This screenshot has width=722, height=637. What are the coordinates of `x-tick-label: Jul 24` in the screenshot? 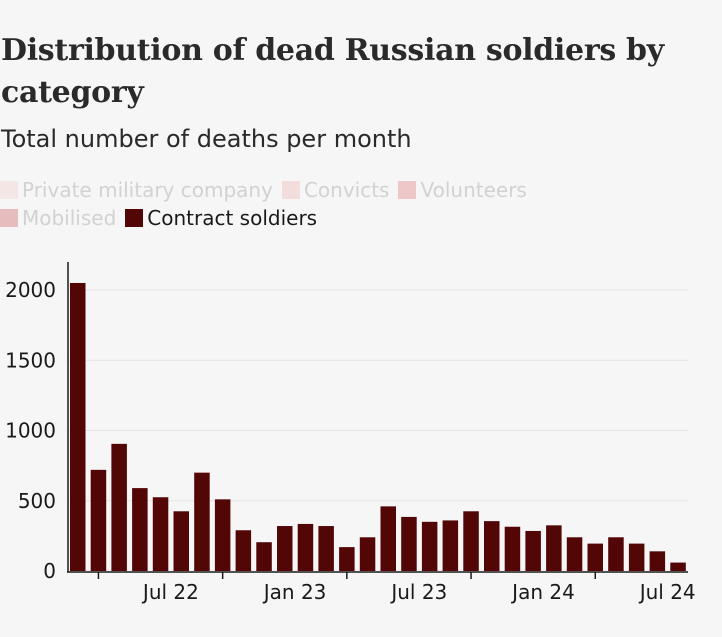 It's located at (667, 592).